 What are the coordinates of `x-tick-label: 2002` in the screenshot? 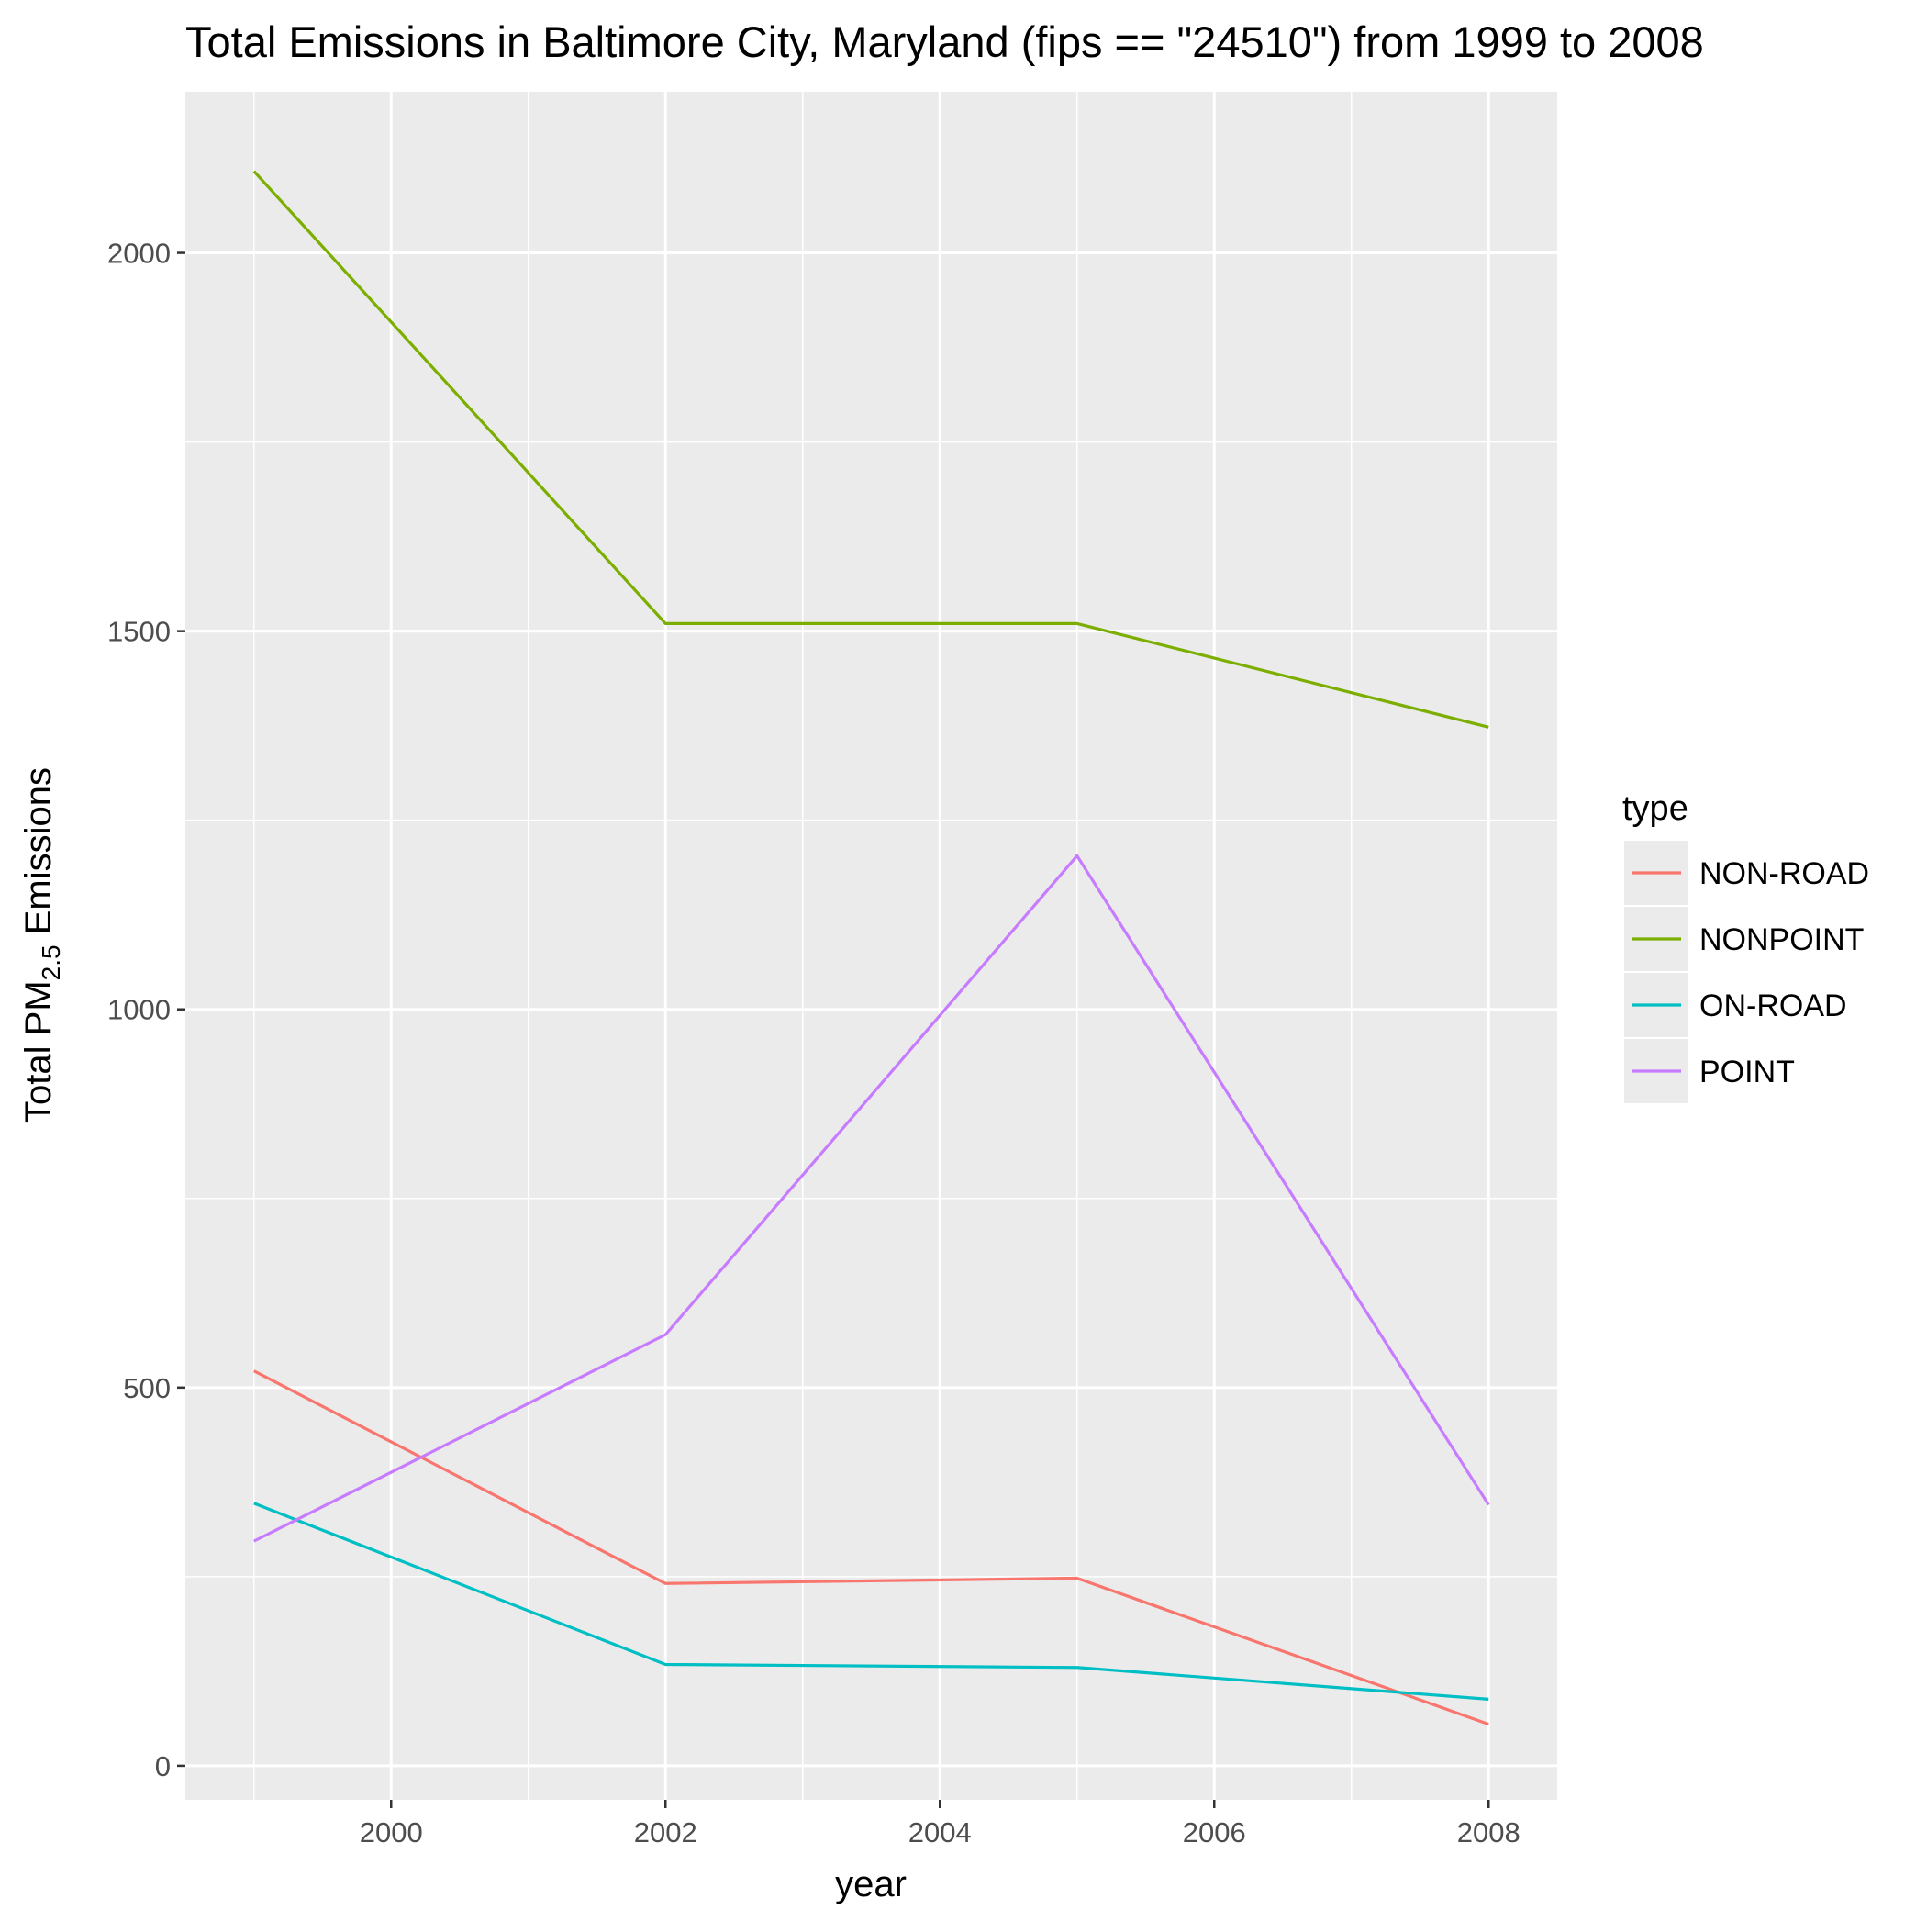 It's located at (665, 1832).